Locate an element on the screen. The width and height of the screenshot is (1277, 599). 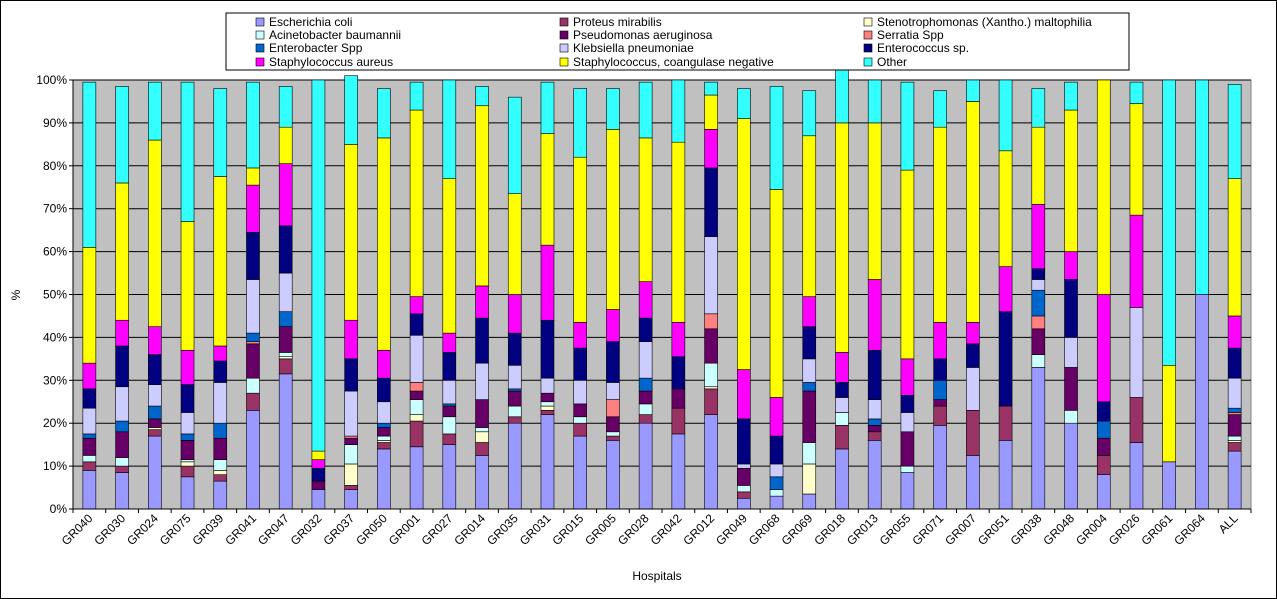
x-tick-label: GR013 is located at coordinates (862, 529).